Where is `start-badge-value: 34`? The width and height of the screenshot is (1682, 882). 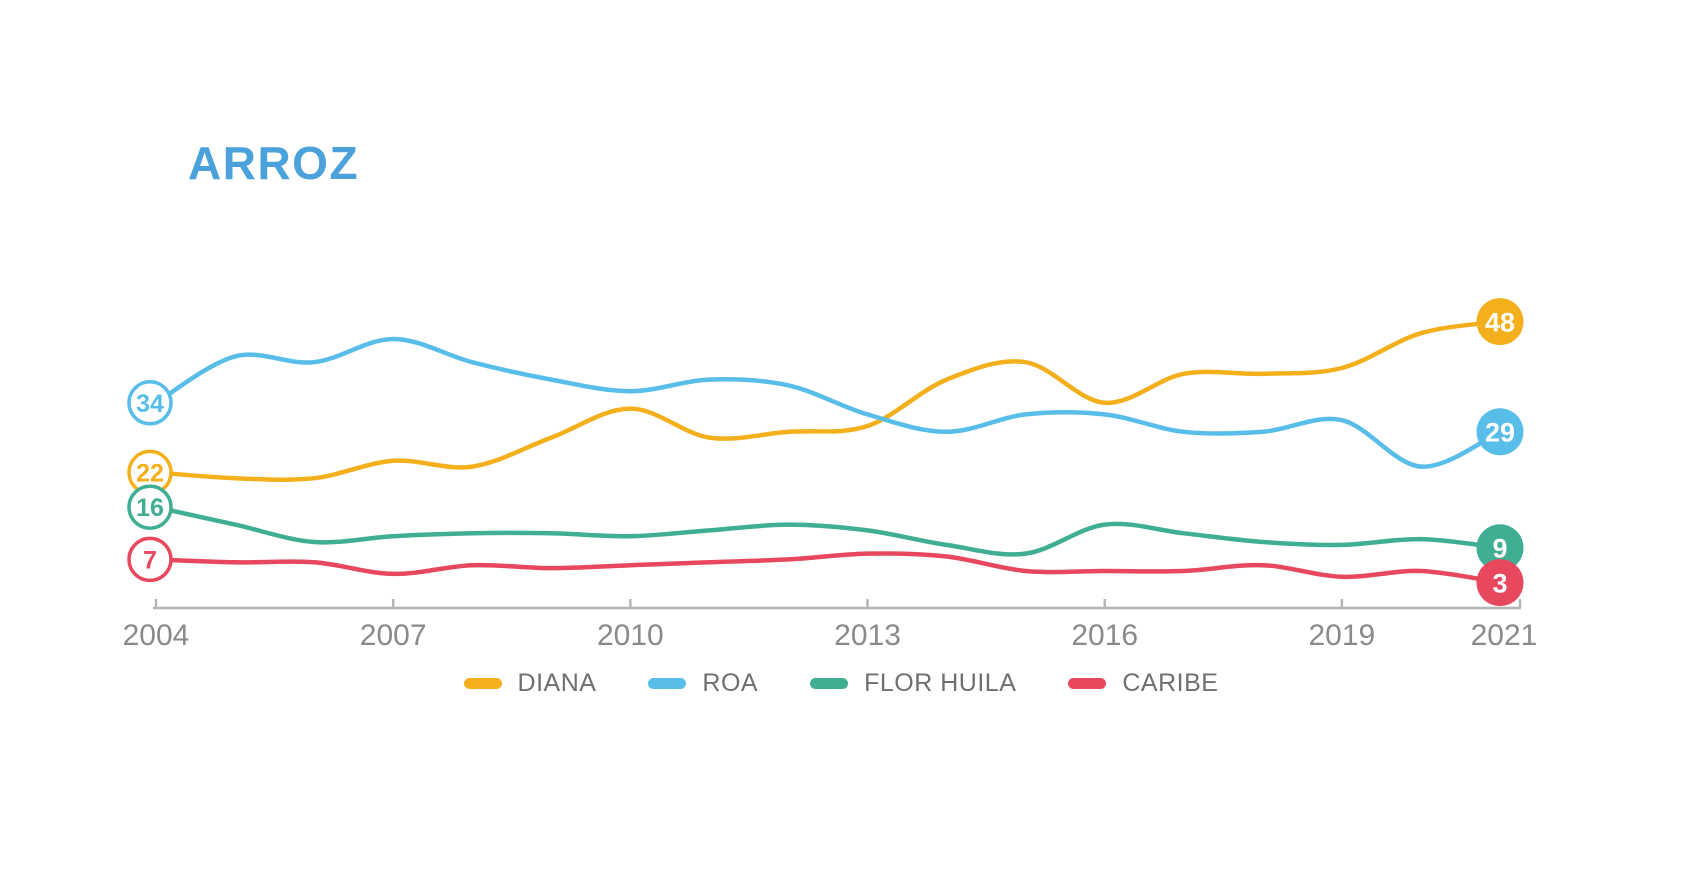 start-badge-value: 34 is located at coordinates (150, 404).